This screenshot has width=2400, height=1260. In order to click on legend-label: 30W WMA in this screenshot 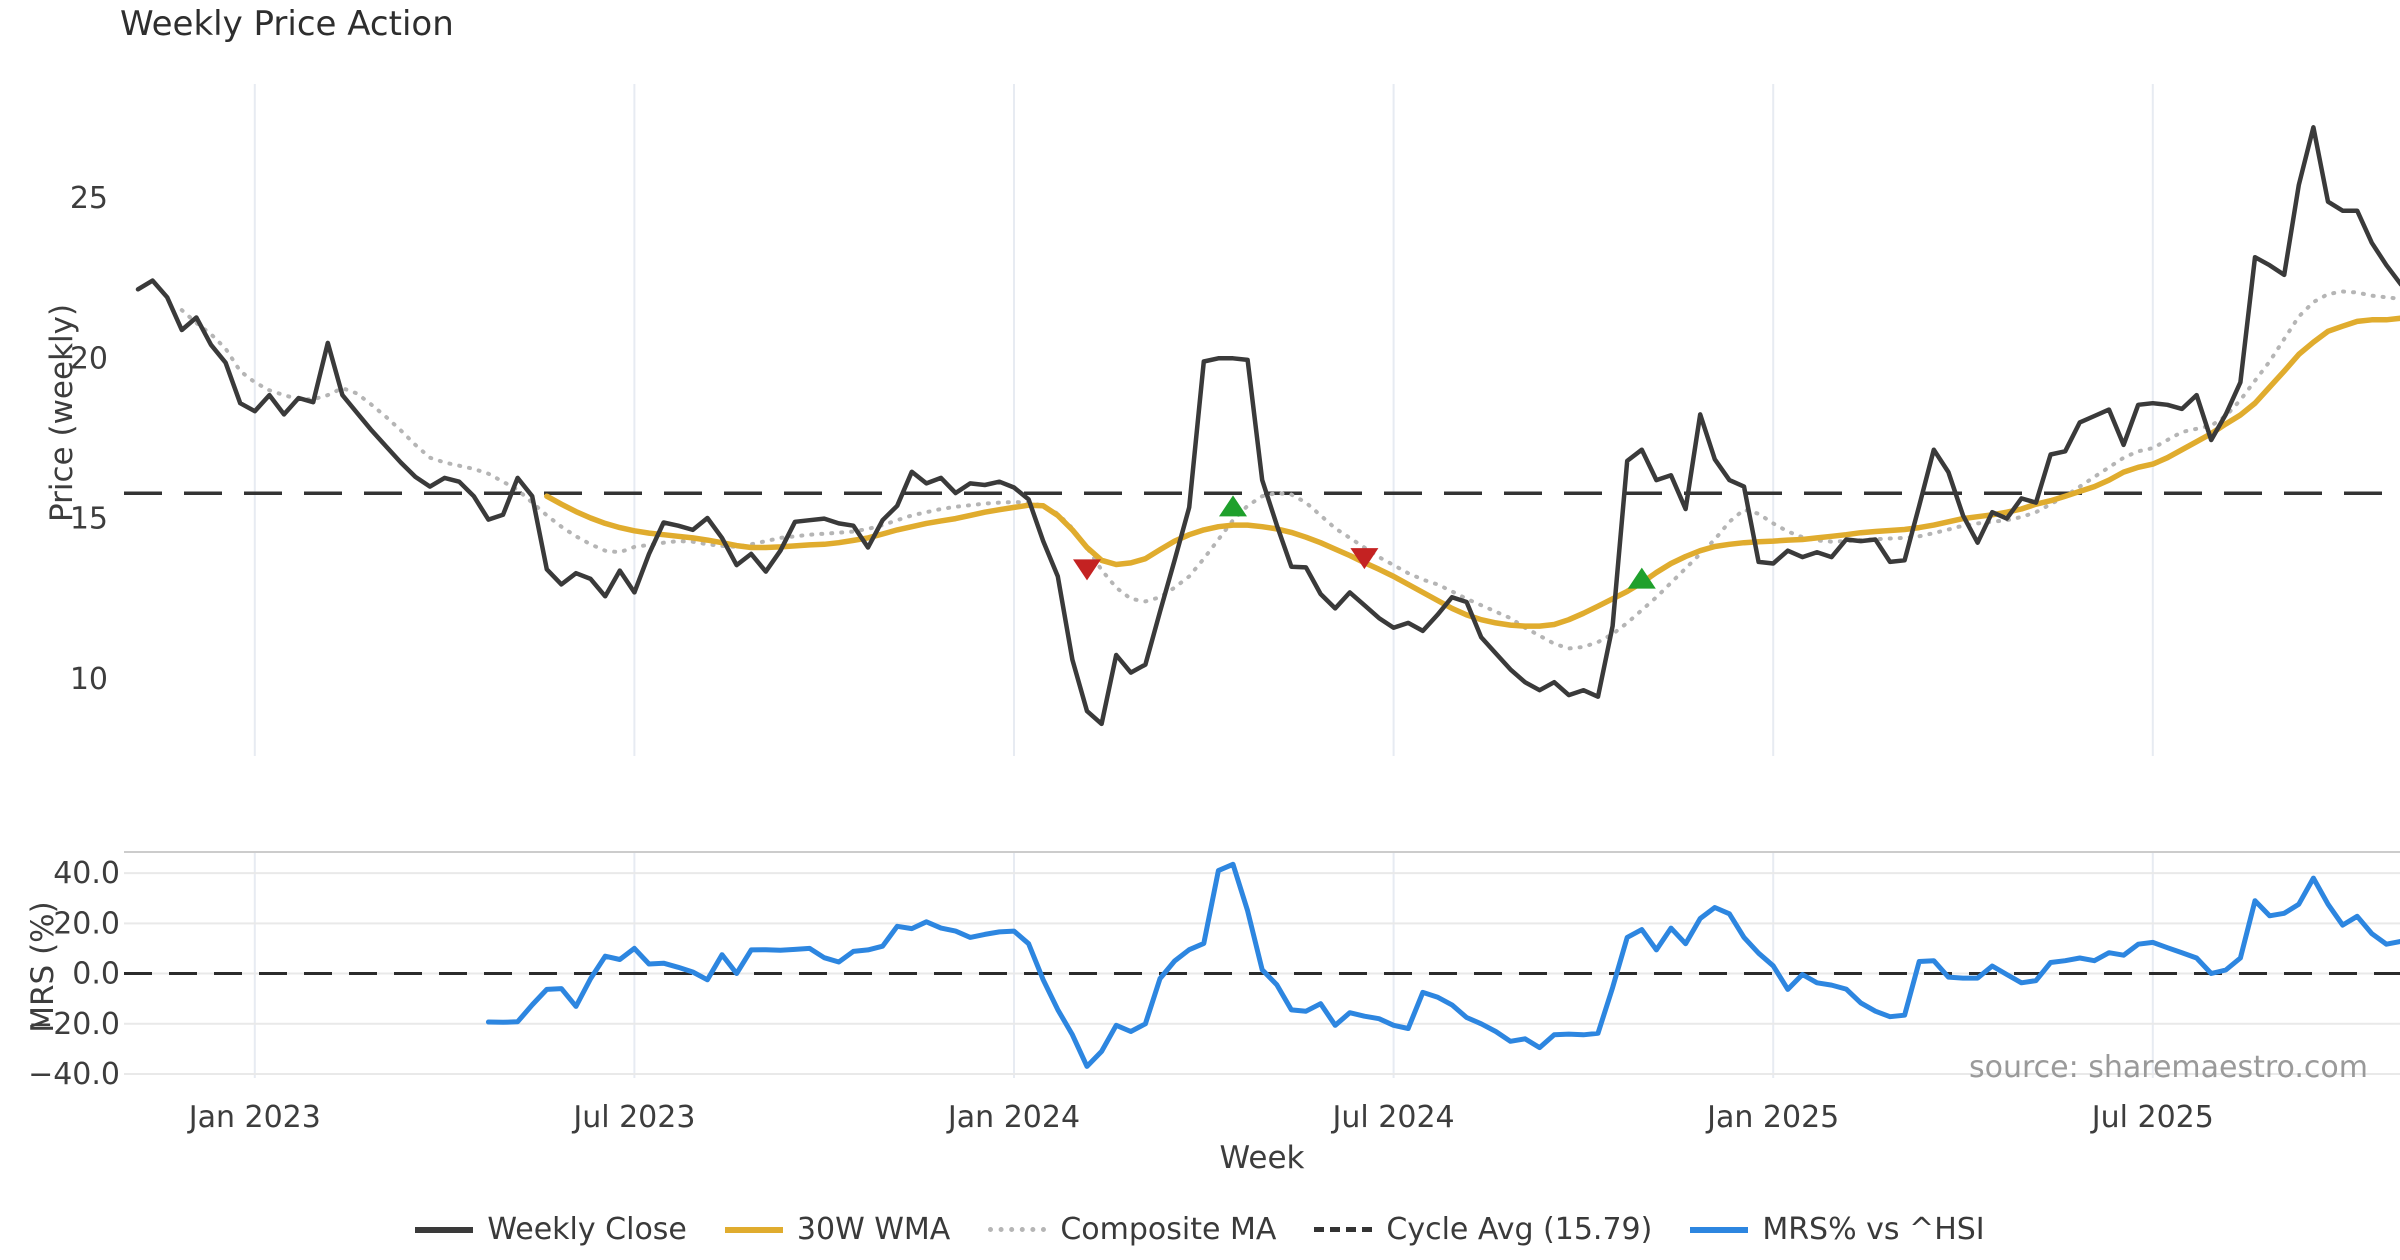, I will do `click(873, 1229)`.